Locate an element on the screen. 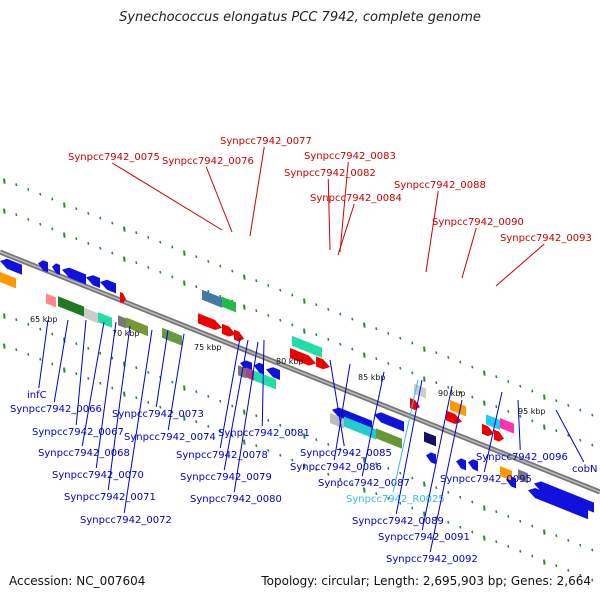  gene-label: Synpcc7942_0093 is located at coordinates (546, 238).